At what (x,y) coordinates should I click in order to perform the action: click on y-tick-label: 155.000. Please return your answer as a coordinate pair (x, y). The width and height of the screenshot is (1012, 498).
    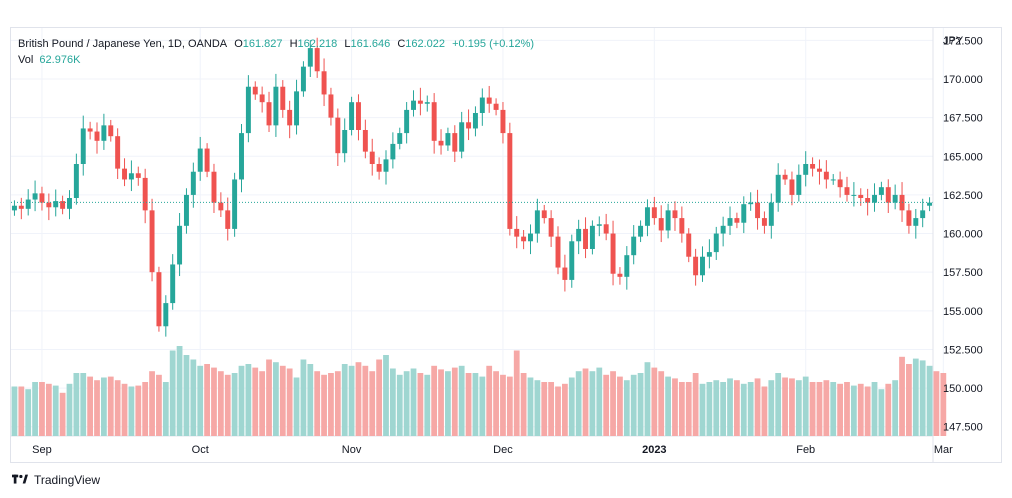
    Looking at the image, I should click on (963, 312).